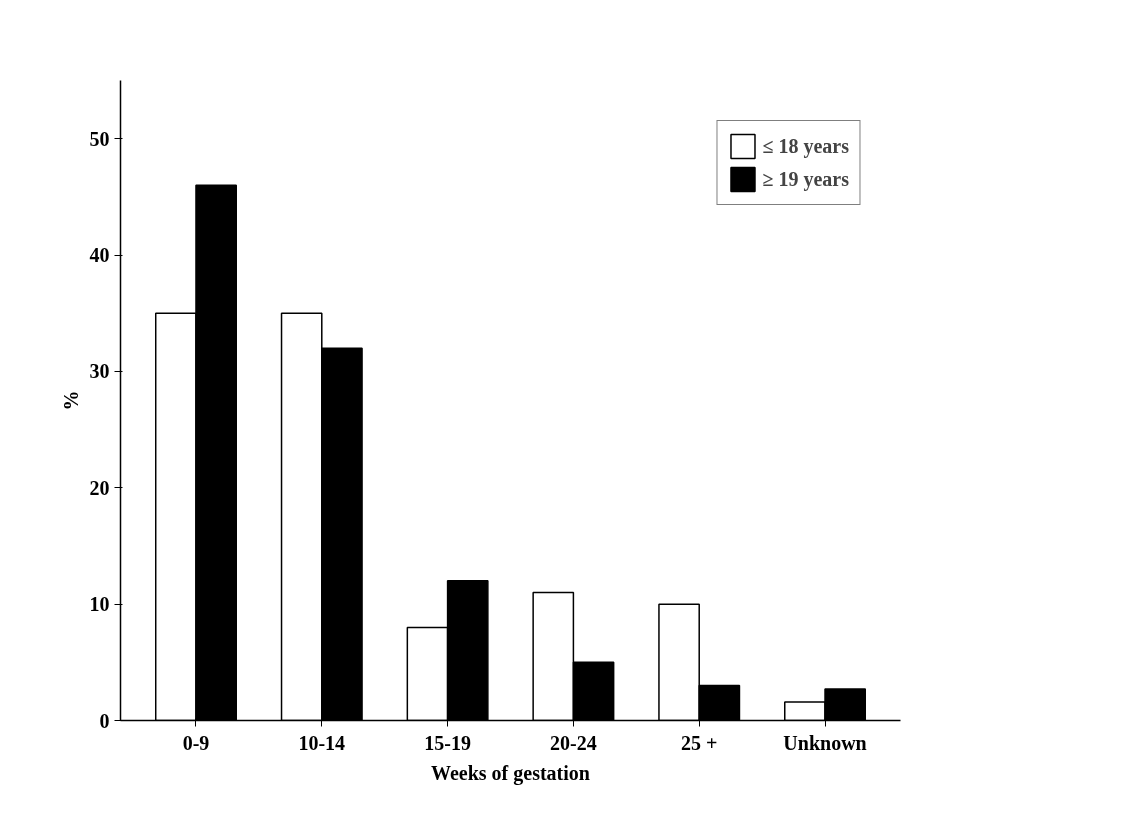  I want to click on y-tick-label: 10, so click(99, 604).